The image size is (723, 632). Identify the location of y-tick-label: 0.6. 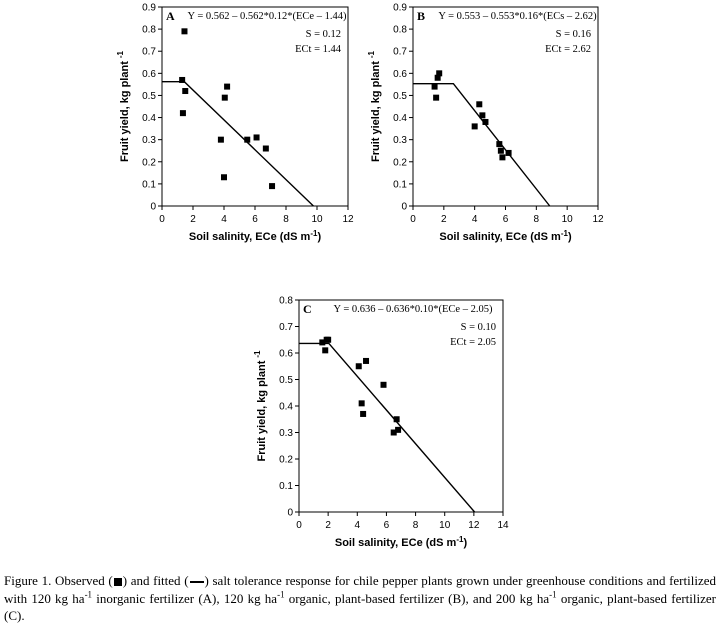
(400, 74).